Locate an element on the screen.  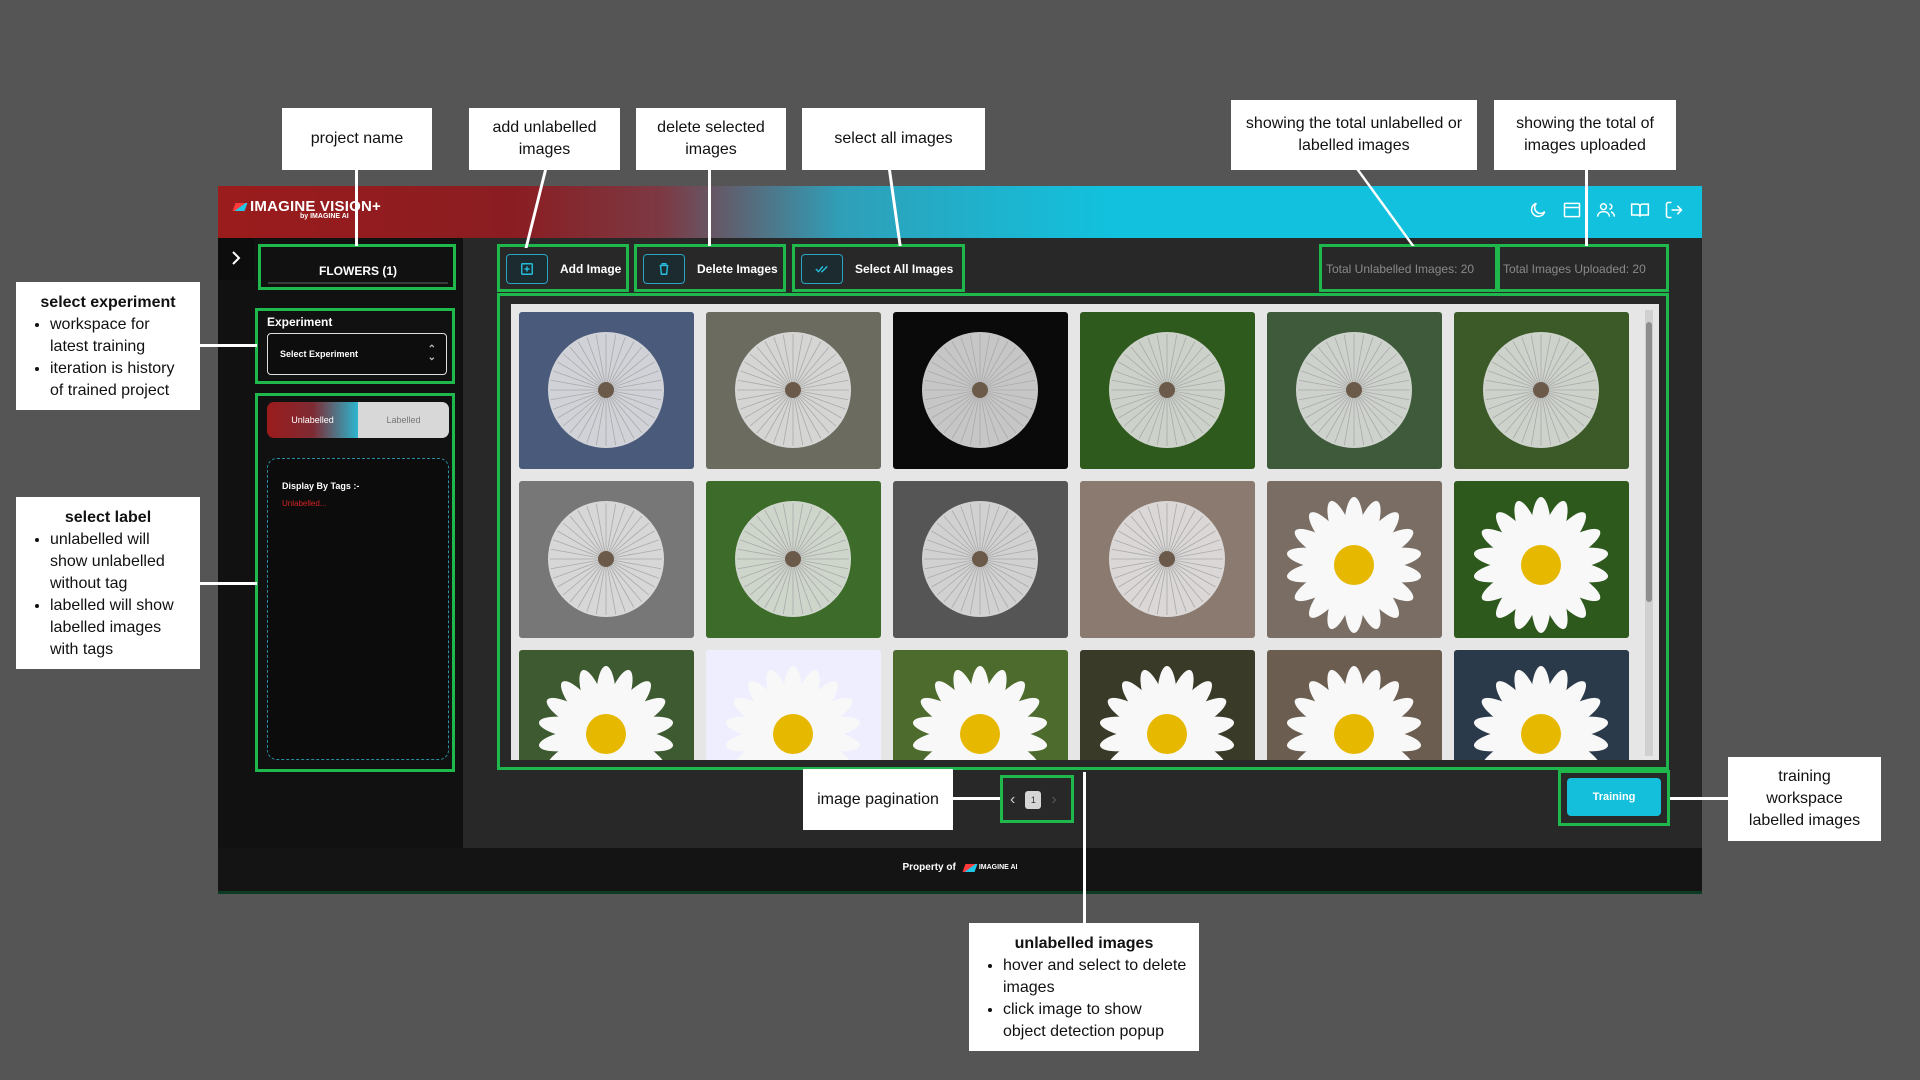
add-image-button: Add Image is located at coordinates (563, 269).